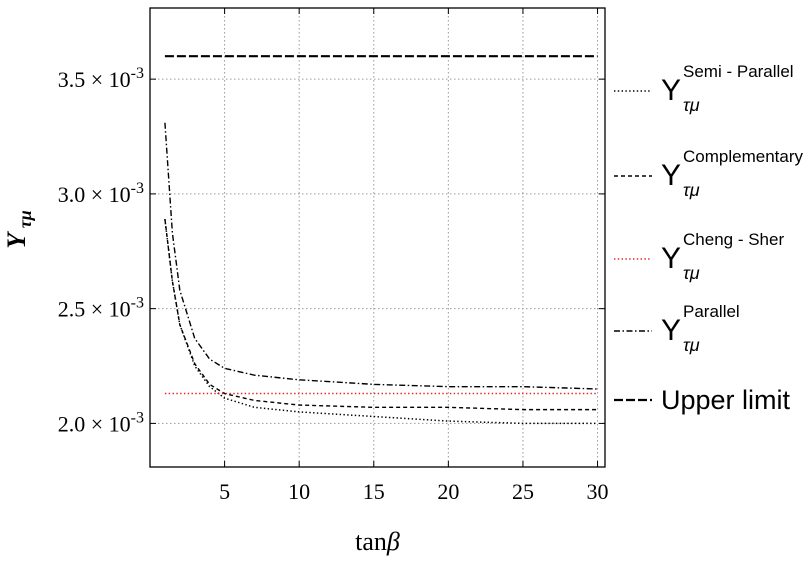 The width and height of the screenshot is (807, 565). What do you see at coordinates (722, 252) in the screenshot?
I see `legend-label-2: YCheng - Sher` at bounding box center [722, 252].